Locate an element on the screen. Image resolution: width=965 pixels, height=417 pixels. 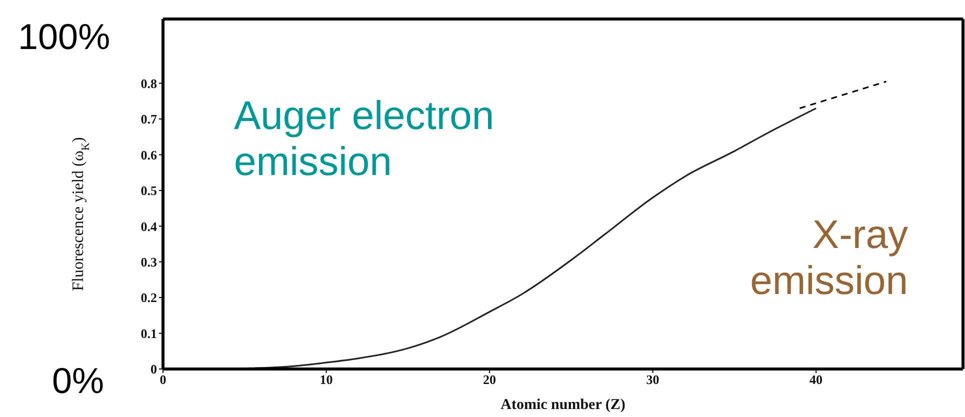
x-tick-label: 30 is located at coordinates (653, 380).